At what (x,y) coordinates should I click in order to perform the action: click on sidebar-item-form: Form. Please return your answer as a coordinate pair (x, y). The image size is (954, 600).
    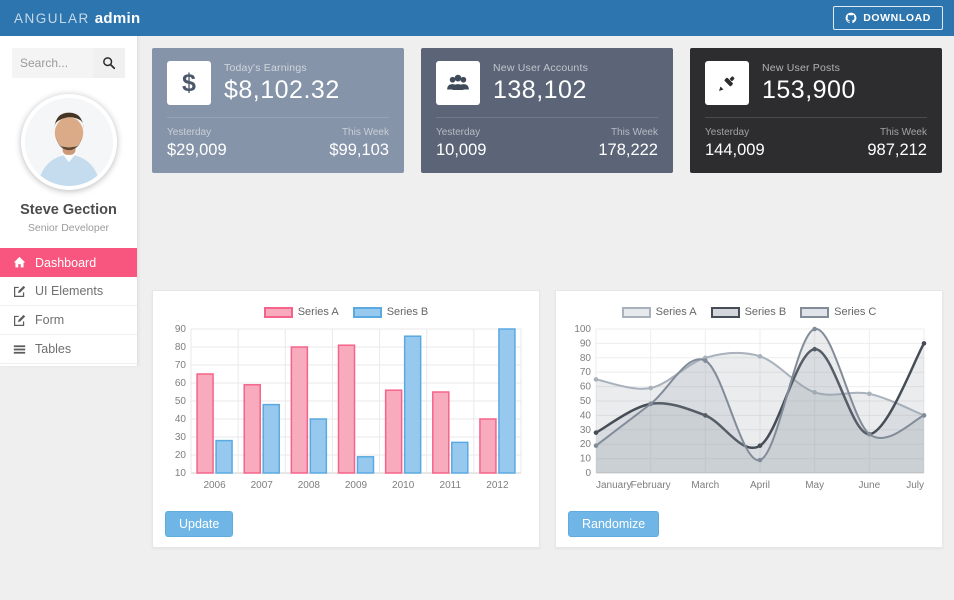
    Looking at the image, I should click on (68, 320).